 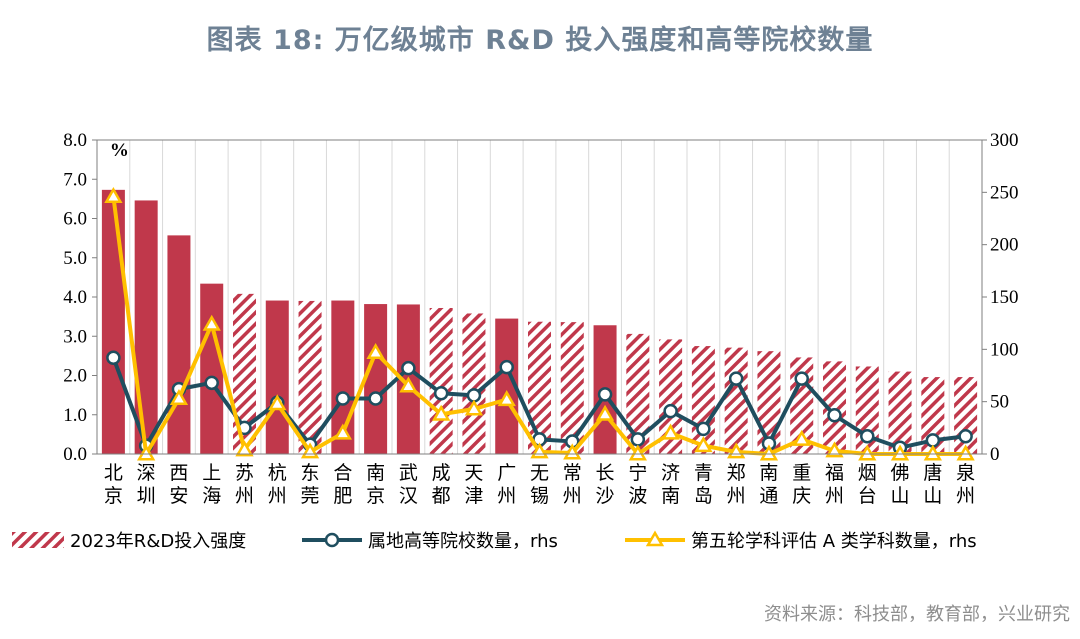 I want to click on category-label: 波, so click(x=637, y=496).